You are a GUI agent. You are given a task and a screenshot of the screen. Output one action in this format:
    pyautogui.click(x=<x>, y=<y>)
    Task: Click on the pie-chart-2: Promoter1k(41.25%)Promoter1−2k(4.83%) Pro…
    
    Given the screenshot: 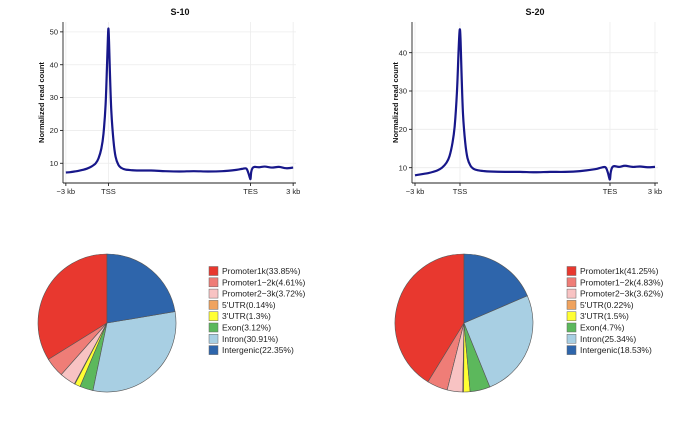 What is the action you would take?
    pyautogui.click(x=529, y=323)
    